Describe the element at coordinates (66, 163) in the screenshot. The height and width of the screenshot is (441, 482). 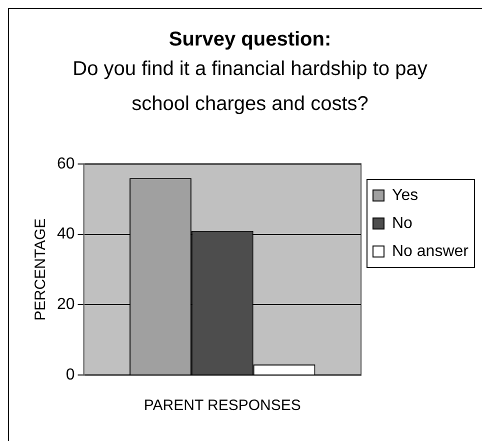
I see `y-tick-label: 60` at that location.